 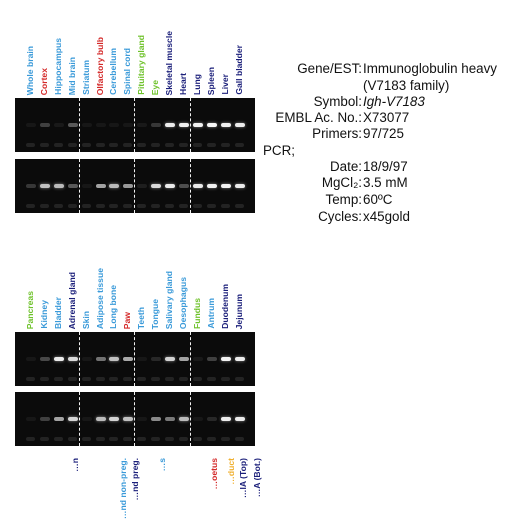 What do you see at coordinates (337, 133) in the screenshot?
I see `info-key: Primers:` at bounding box center [337, 133].